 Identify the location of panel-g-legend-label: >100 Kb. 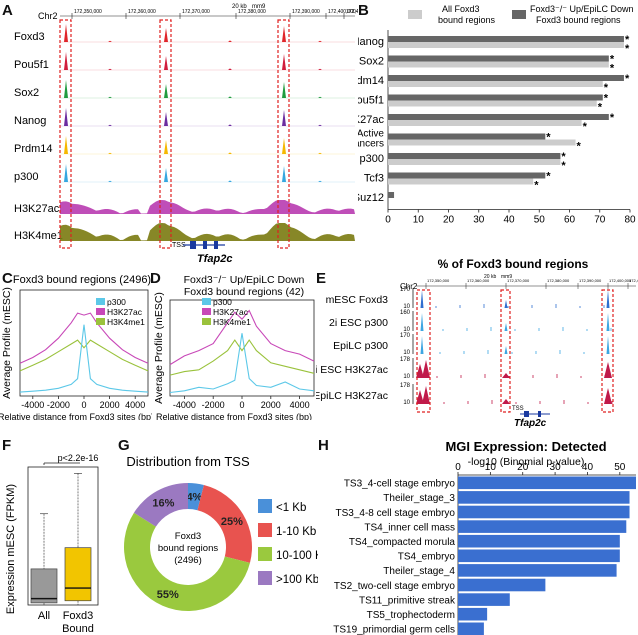
(297, 580).